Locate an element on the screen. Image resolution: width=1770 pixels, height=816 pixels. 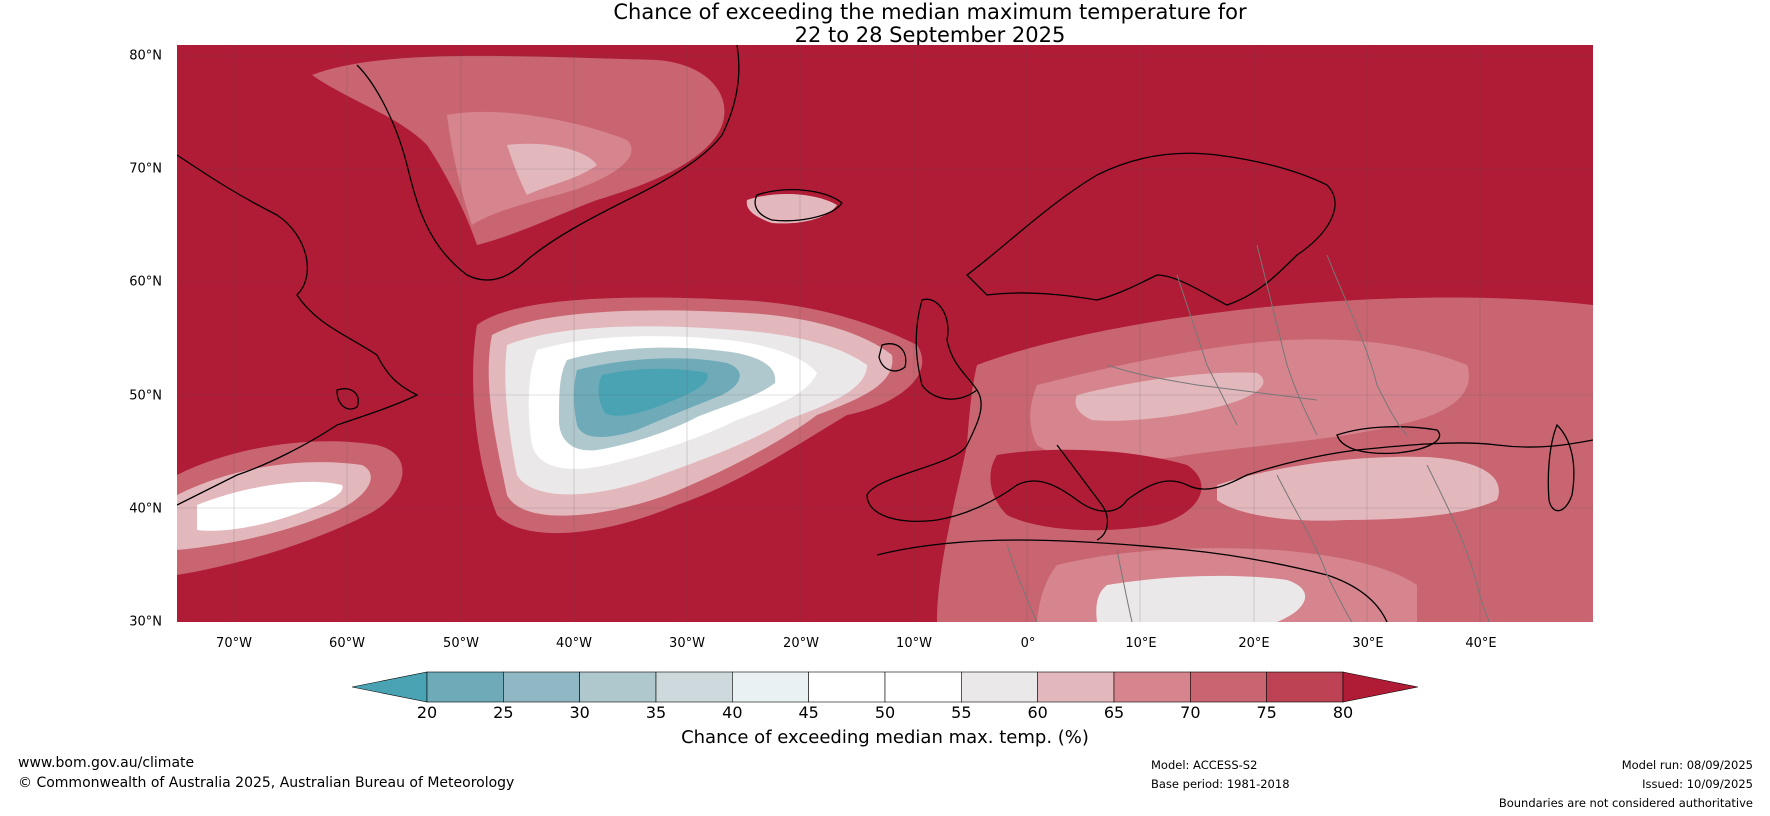
colorbar-tick-label: 65 is located at coordinates (1114, 712).